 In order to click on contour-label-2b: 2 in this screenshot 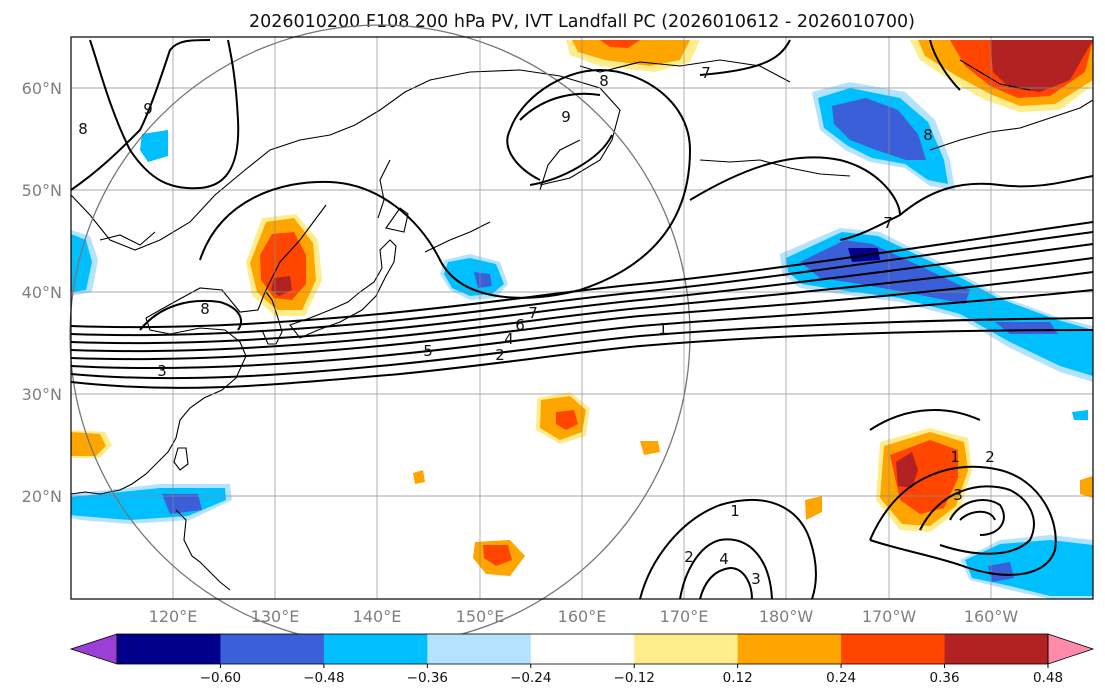, I will do `click(689, 557)`.